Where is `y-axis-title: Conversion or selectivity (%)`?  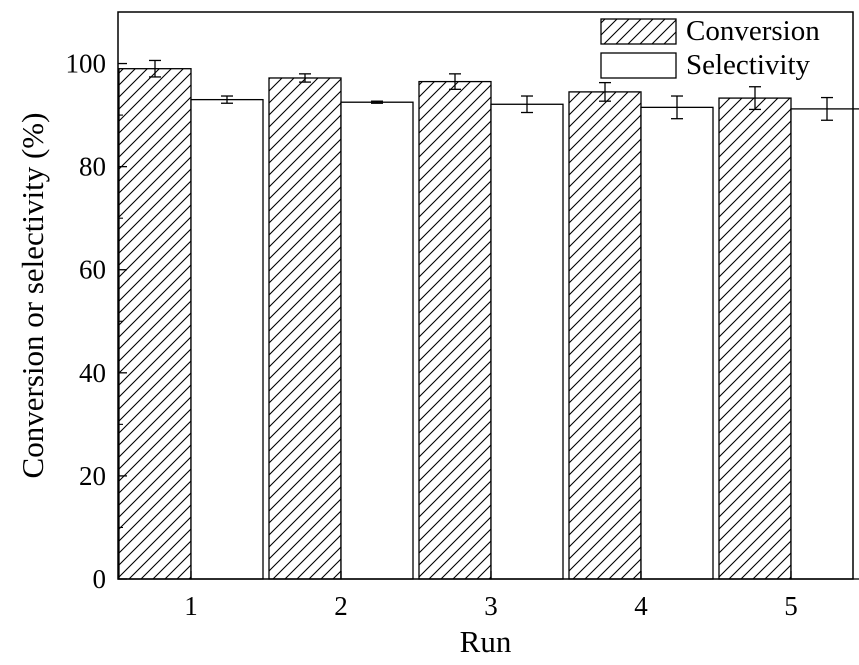 y-axis-title: Conversion or selectivity (%) is located at coordinates (32, 296).